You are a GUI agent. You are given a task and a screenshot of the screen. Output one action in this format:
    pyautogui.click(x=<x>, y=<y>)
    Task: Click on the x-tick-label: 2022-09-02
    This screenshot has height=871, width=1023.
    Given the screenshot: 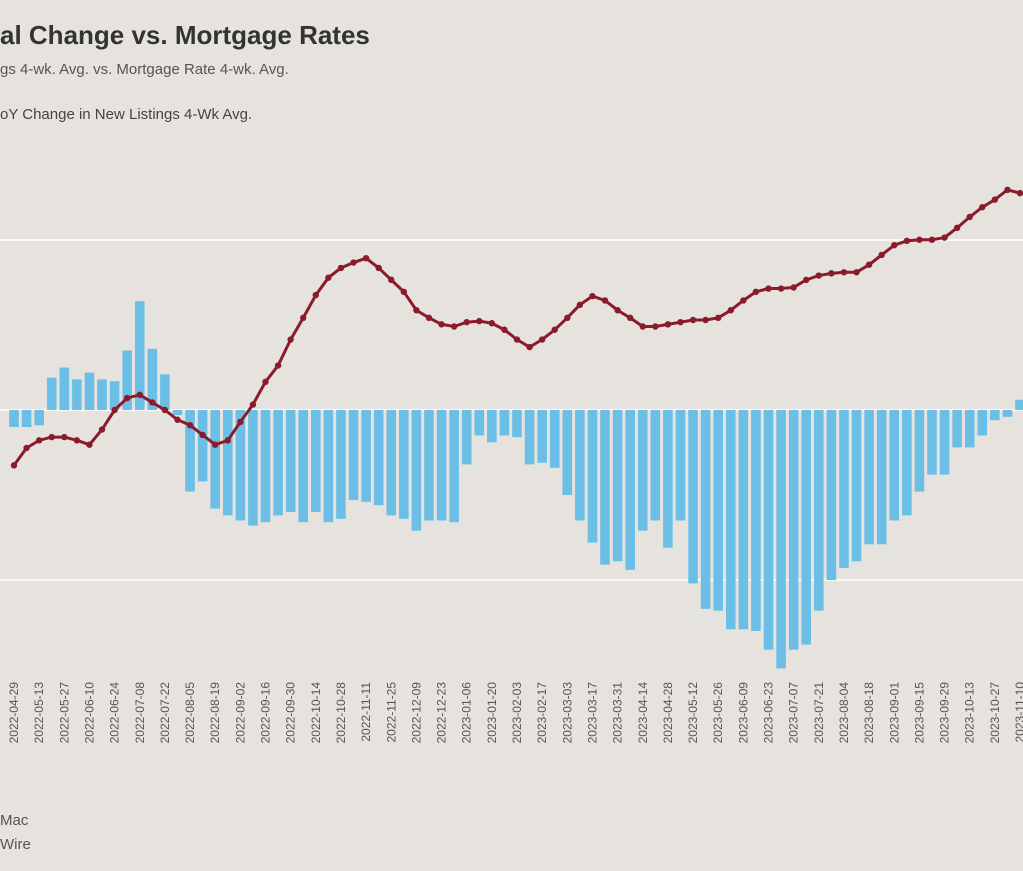 What is the action you would take?
    pyautogui.click(x=240, y=713)
    